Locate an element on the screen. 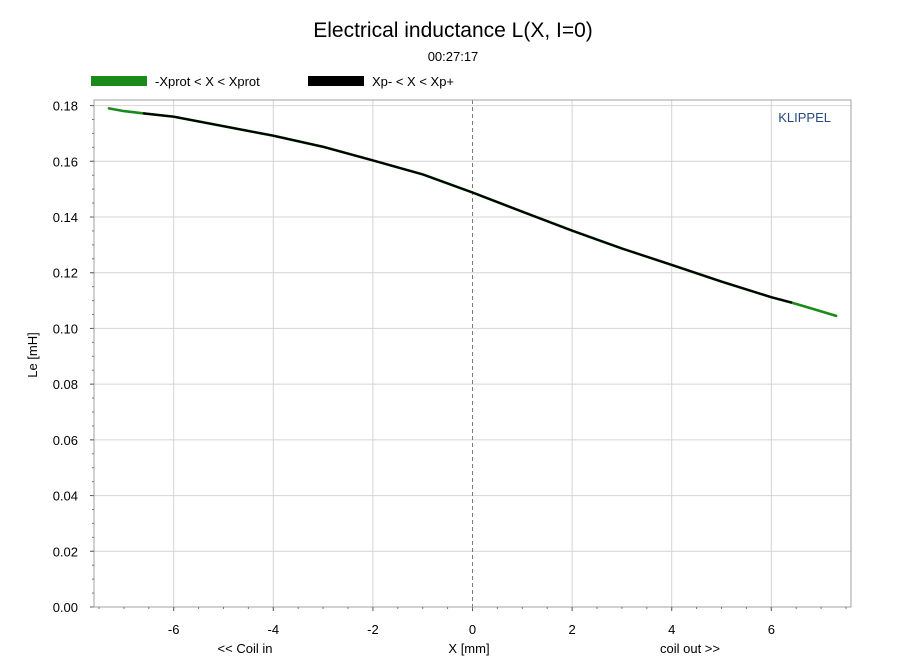  y-tick-label: 0.06 is located at coordinates (65, 440).